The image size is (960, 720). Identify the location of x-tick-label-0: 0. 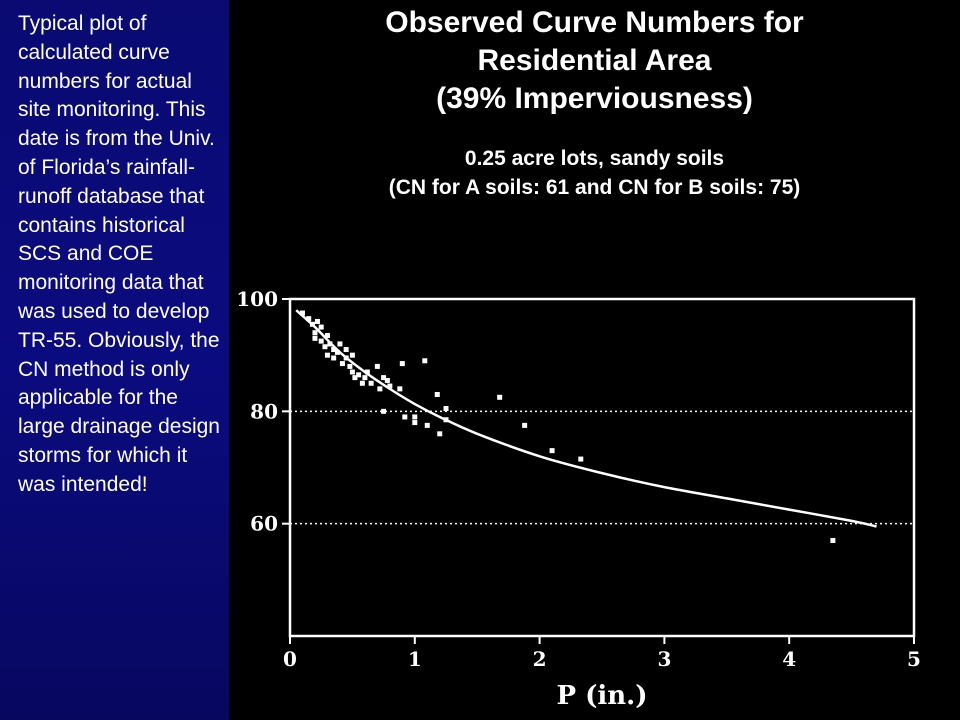
(290, 659).